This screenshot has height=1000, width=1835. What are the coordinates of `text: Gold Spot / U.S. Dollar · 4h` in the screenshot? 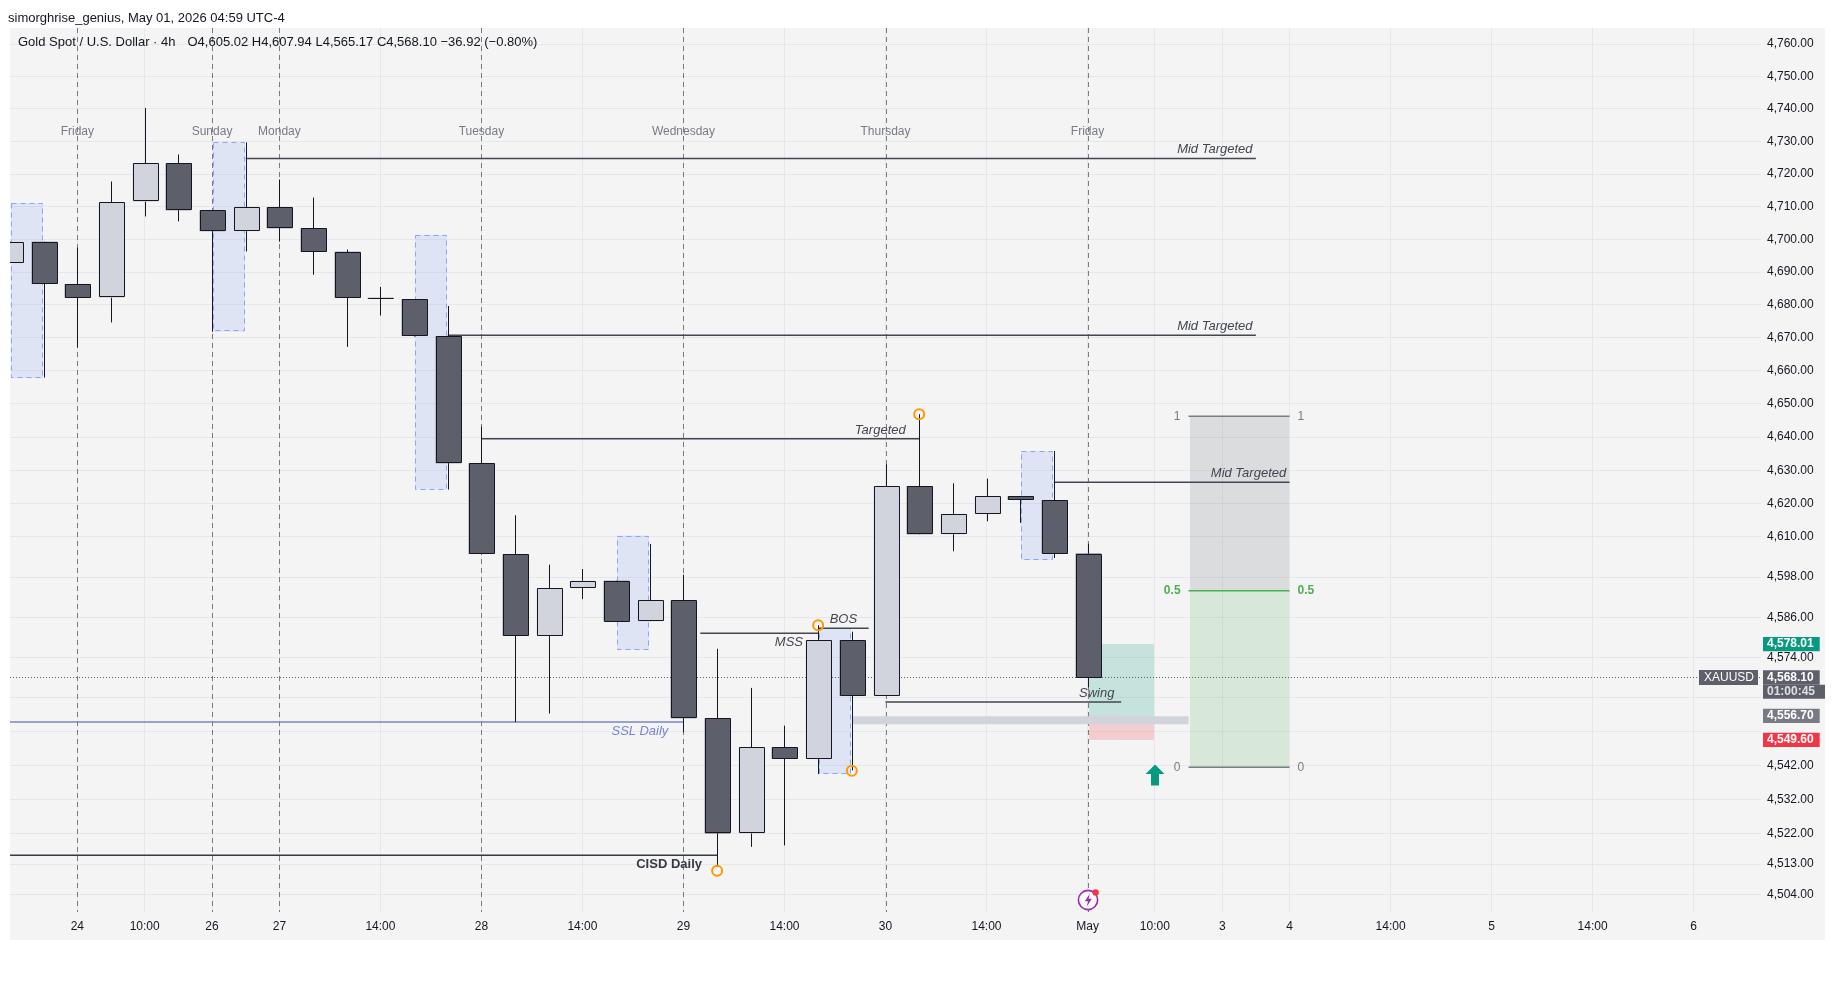 It's located at (97, 41).